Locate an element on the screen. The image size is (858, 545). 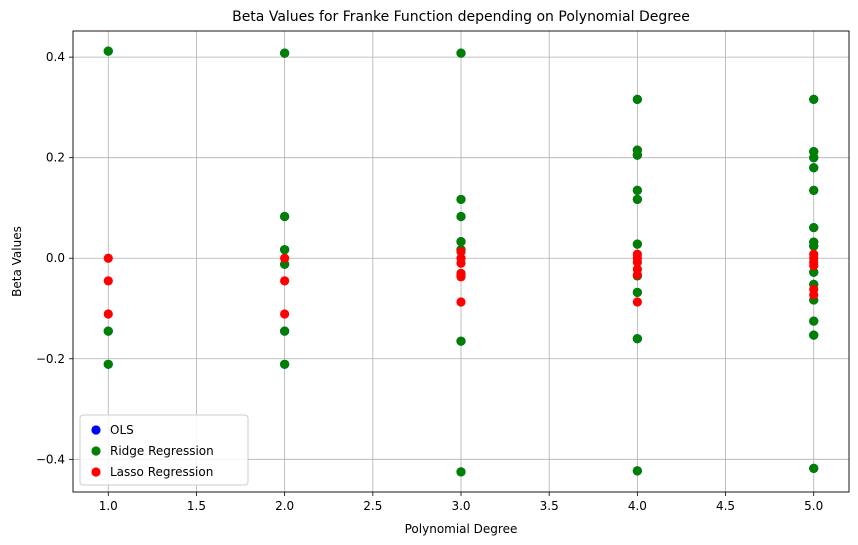
x-tick-label: 4.5 is located at coordinates (725, 506).